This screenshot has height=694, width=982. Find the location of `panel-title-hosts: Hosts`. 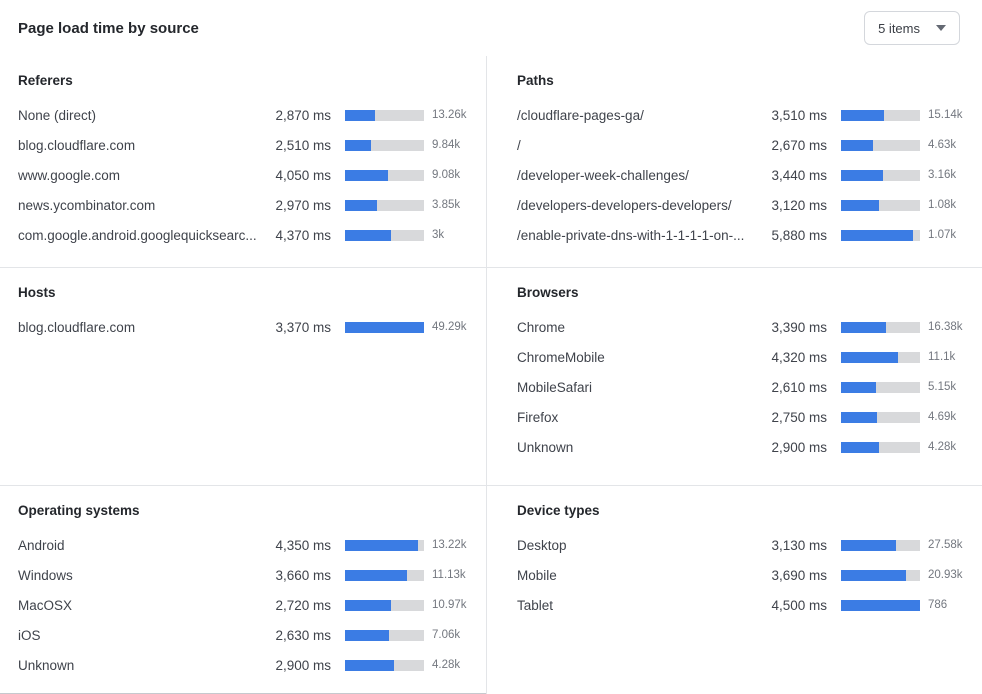

panel-title-hosts: Hosts is located at coordinates (37, 292).